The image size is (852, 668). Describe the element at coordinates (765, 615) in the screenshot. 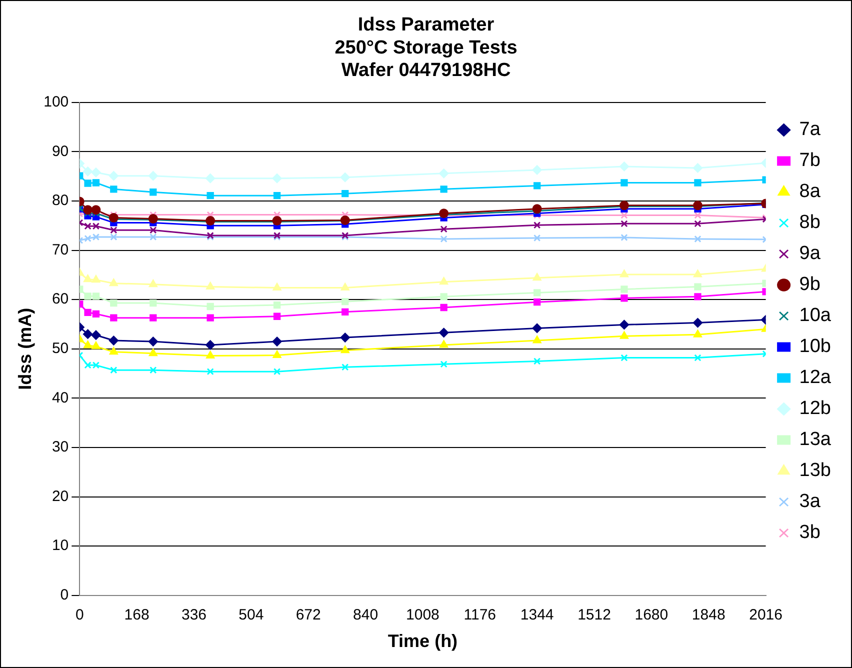

I see `x-tick-label: 2016` at that location.